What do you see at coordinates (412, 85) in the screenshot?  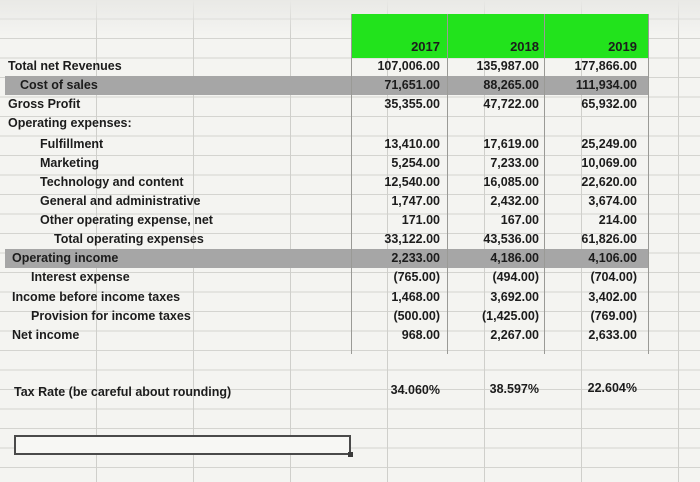 I see `value-cell: 71,651.00` at bounding box center [412, 85].